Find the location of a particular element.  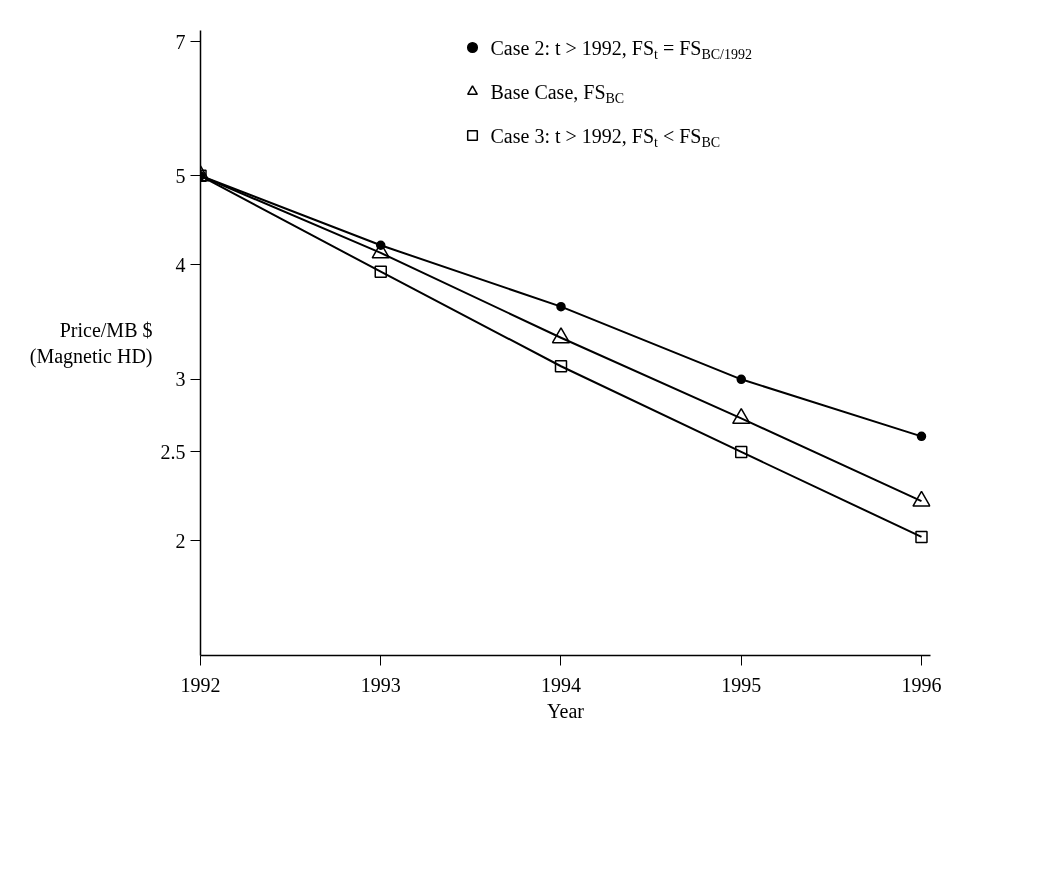

x-tick-label: 1995 is located at coordinates (741, 684).